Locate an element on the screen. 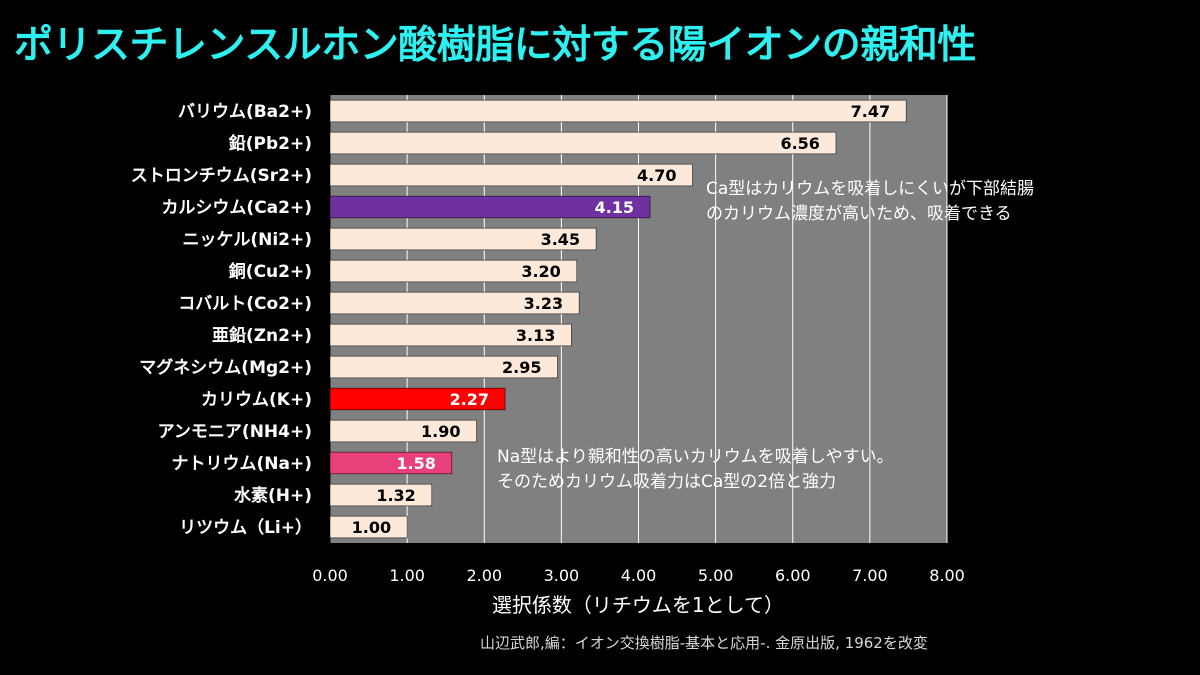 Image resolution: width=1200 pixels, height=675 pixels. annotation-line: のカリウム濃度が高いため、吸着できる is located at coordinates (859, 214).